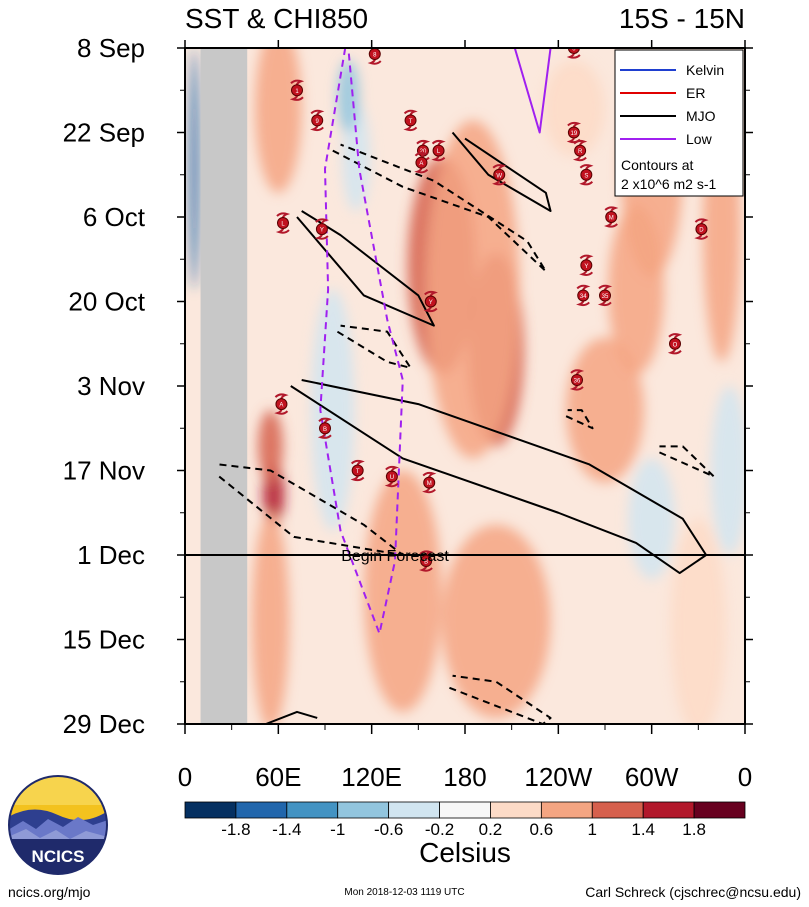 The width and height of the screenshot is (809, 907). I want to click on colorbar-label: Celsius, so click(465, 852).